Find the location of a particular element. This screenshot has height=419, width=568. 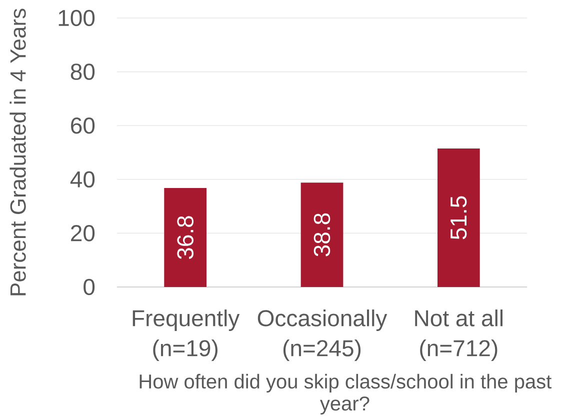

x-tick-label: Frequently (n=19) is located at coordinates (186, 335).